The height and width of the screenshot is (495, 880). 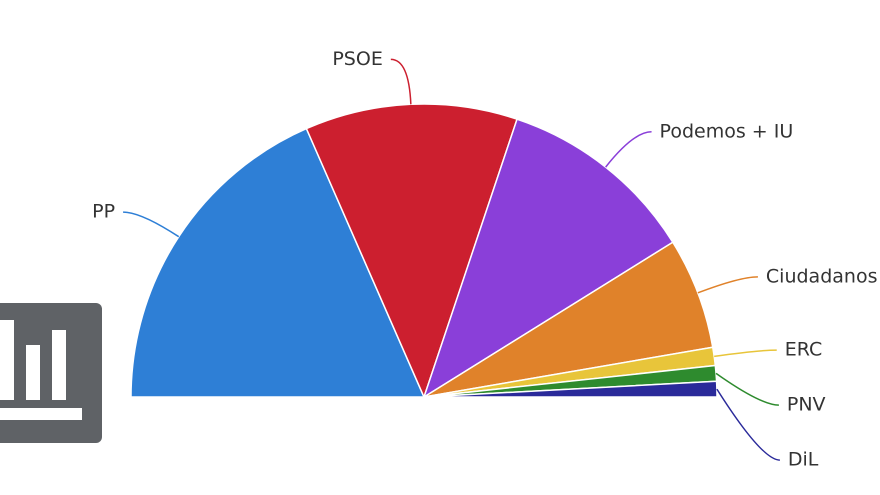 What do you see at coordinates (822, 276) in the screenshot?
I see `slice-label: Ciudadanos` at bounding box center [822, 276].